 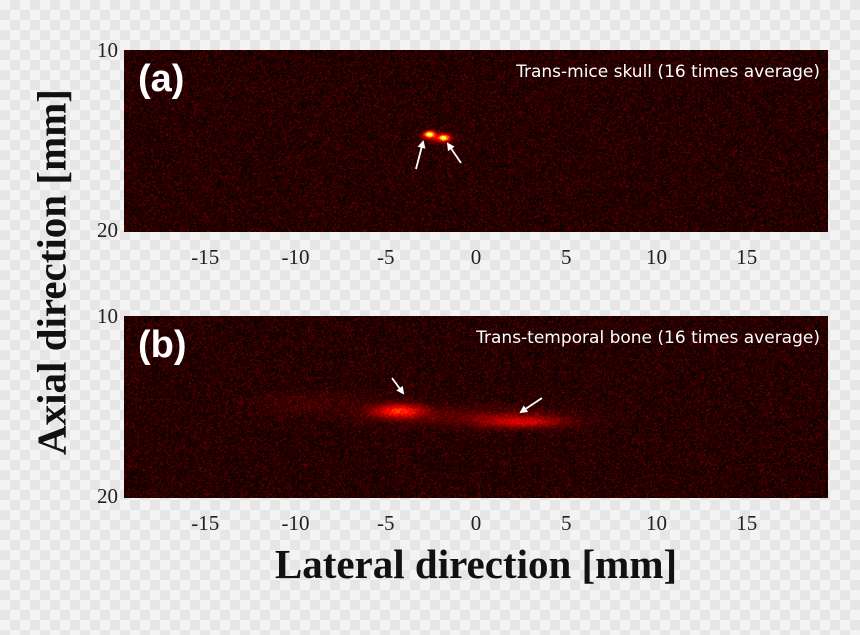 I want to click on panel-a-xtick: -5, so click(x=385, y=257).